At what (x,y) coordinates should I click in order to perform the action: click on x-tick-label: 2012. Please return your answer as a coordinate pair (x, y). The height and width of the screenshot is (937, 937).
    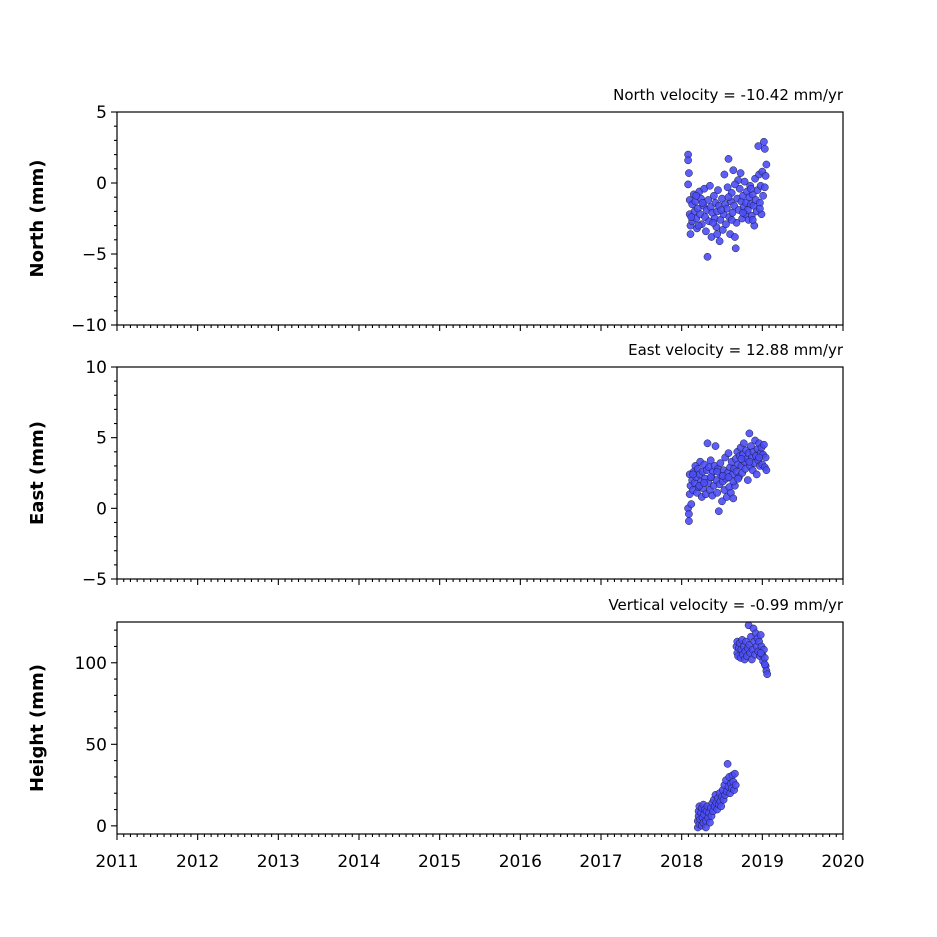
    Looking at the image, I should click on (197, 862).